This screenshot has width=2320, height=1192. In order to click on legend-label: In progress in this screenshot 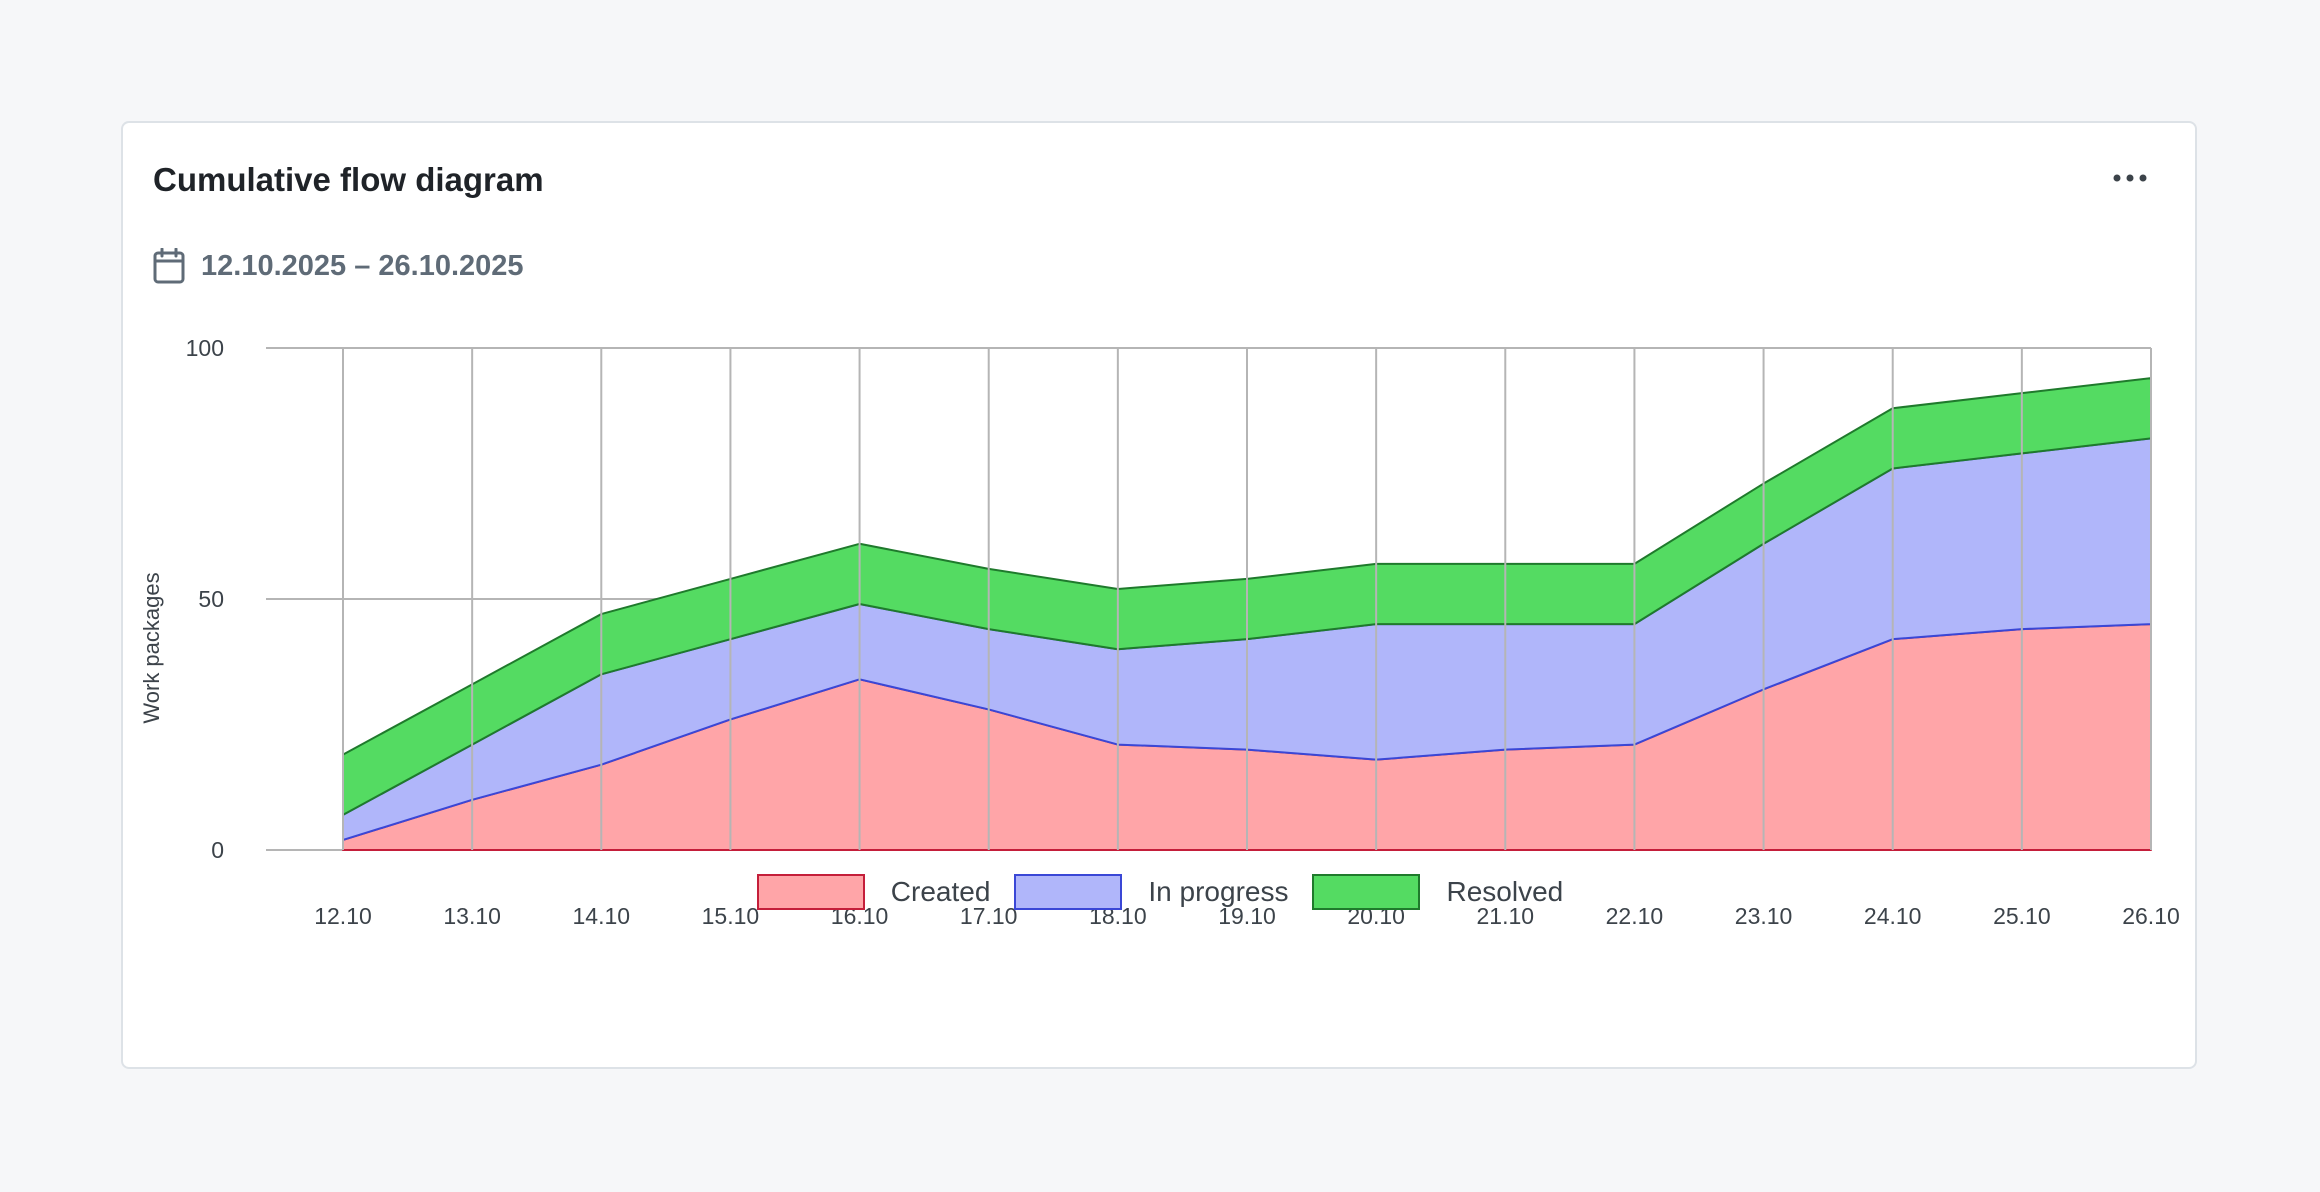, I will do `click(1218, 891)`.